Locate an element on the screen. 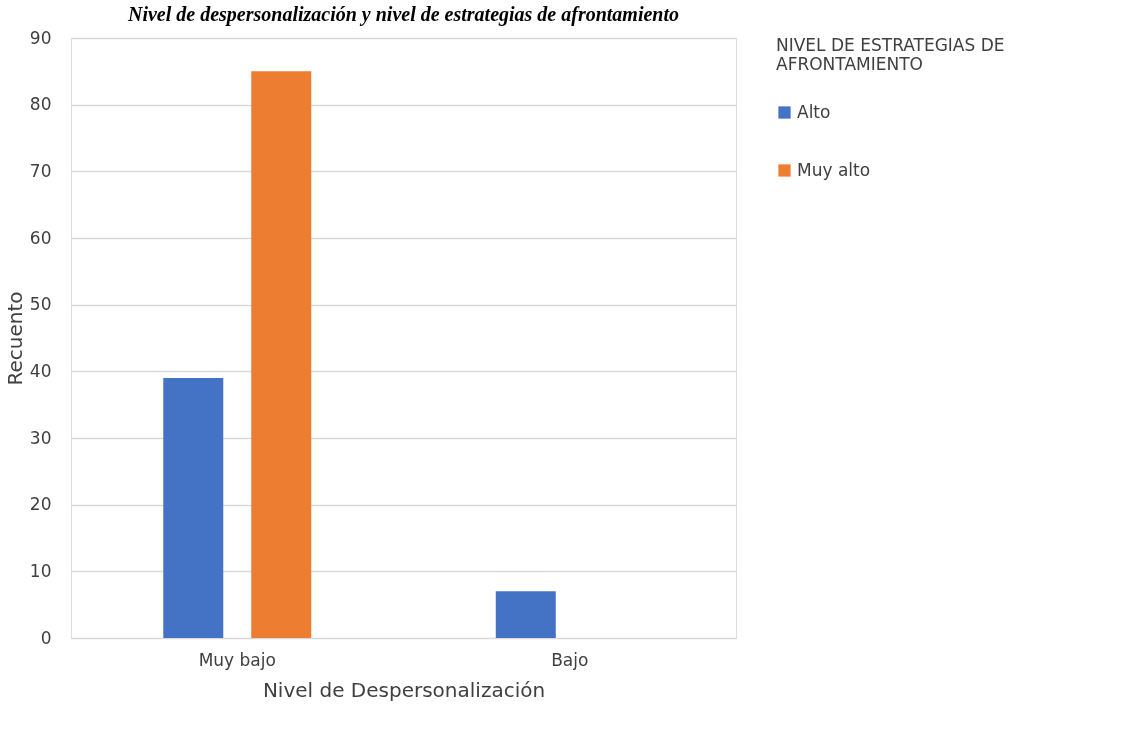 The height and width of the screenshot is (749, 1134). chart-title: Nivel de despersonalización y nivel de estrategias de afrontamiento is located at coordinates (403, 14).